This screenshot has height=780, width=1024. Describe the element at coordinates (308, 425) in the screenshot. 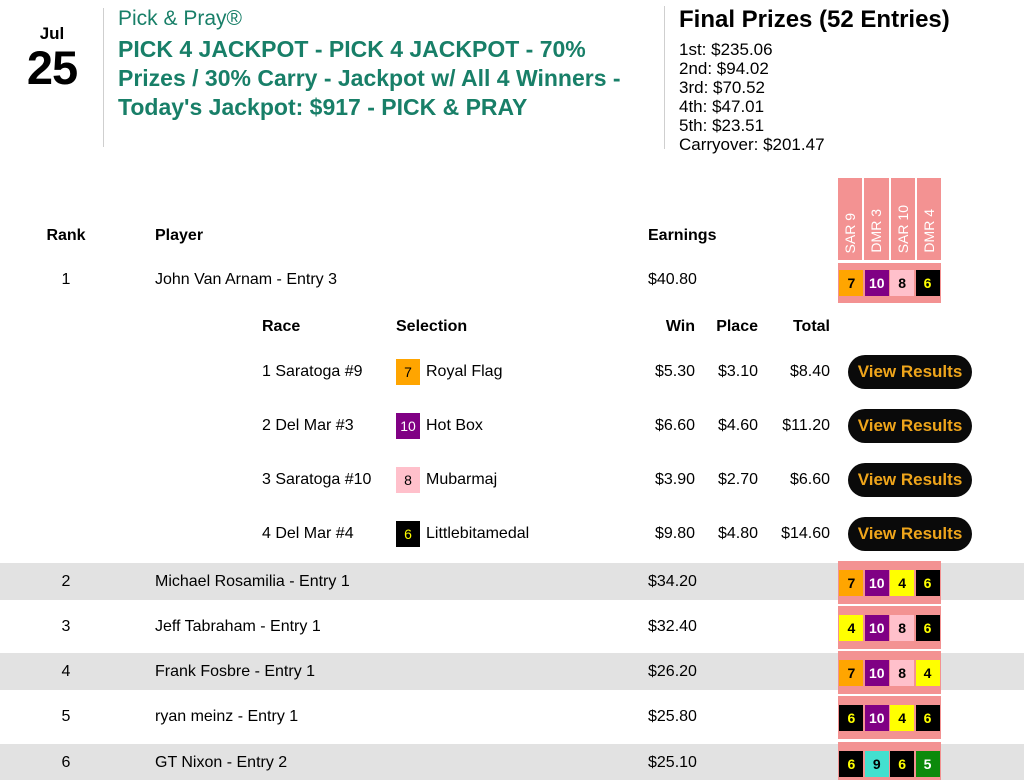

I see `race-label: 2 Del Mar #3` at that location.